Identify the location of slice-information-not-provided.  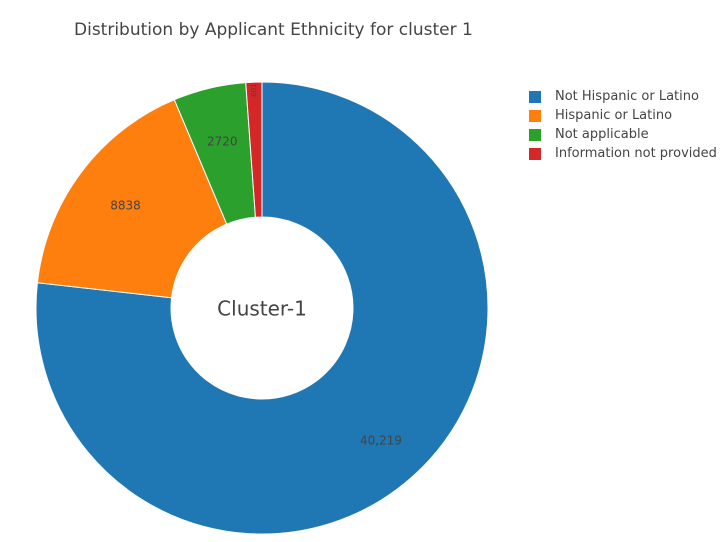
(254, 149).